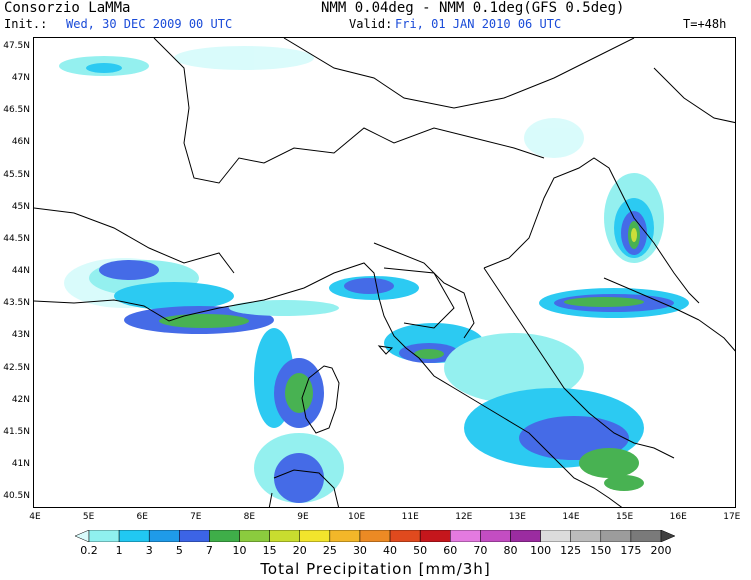  Describe the element at coordinates (16, 303) in the screenshot. I see `latitude-label: 43.5N` at that location.